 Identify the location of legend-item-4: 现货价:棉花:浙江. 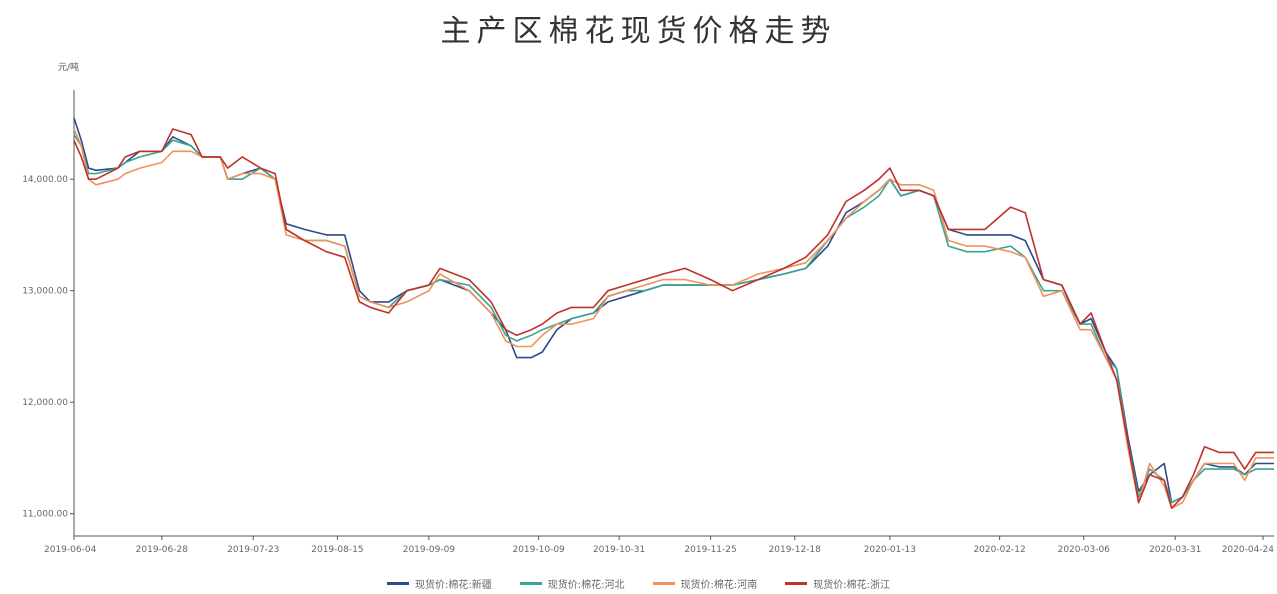
(837, 583).